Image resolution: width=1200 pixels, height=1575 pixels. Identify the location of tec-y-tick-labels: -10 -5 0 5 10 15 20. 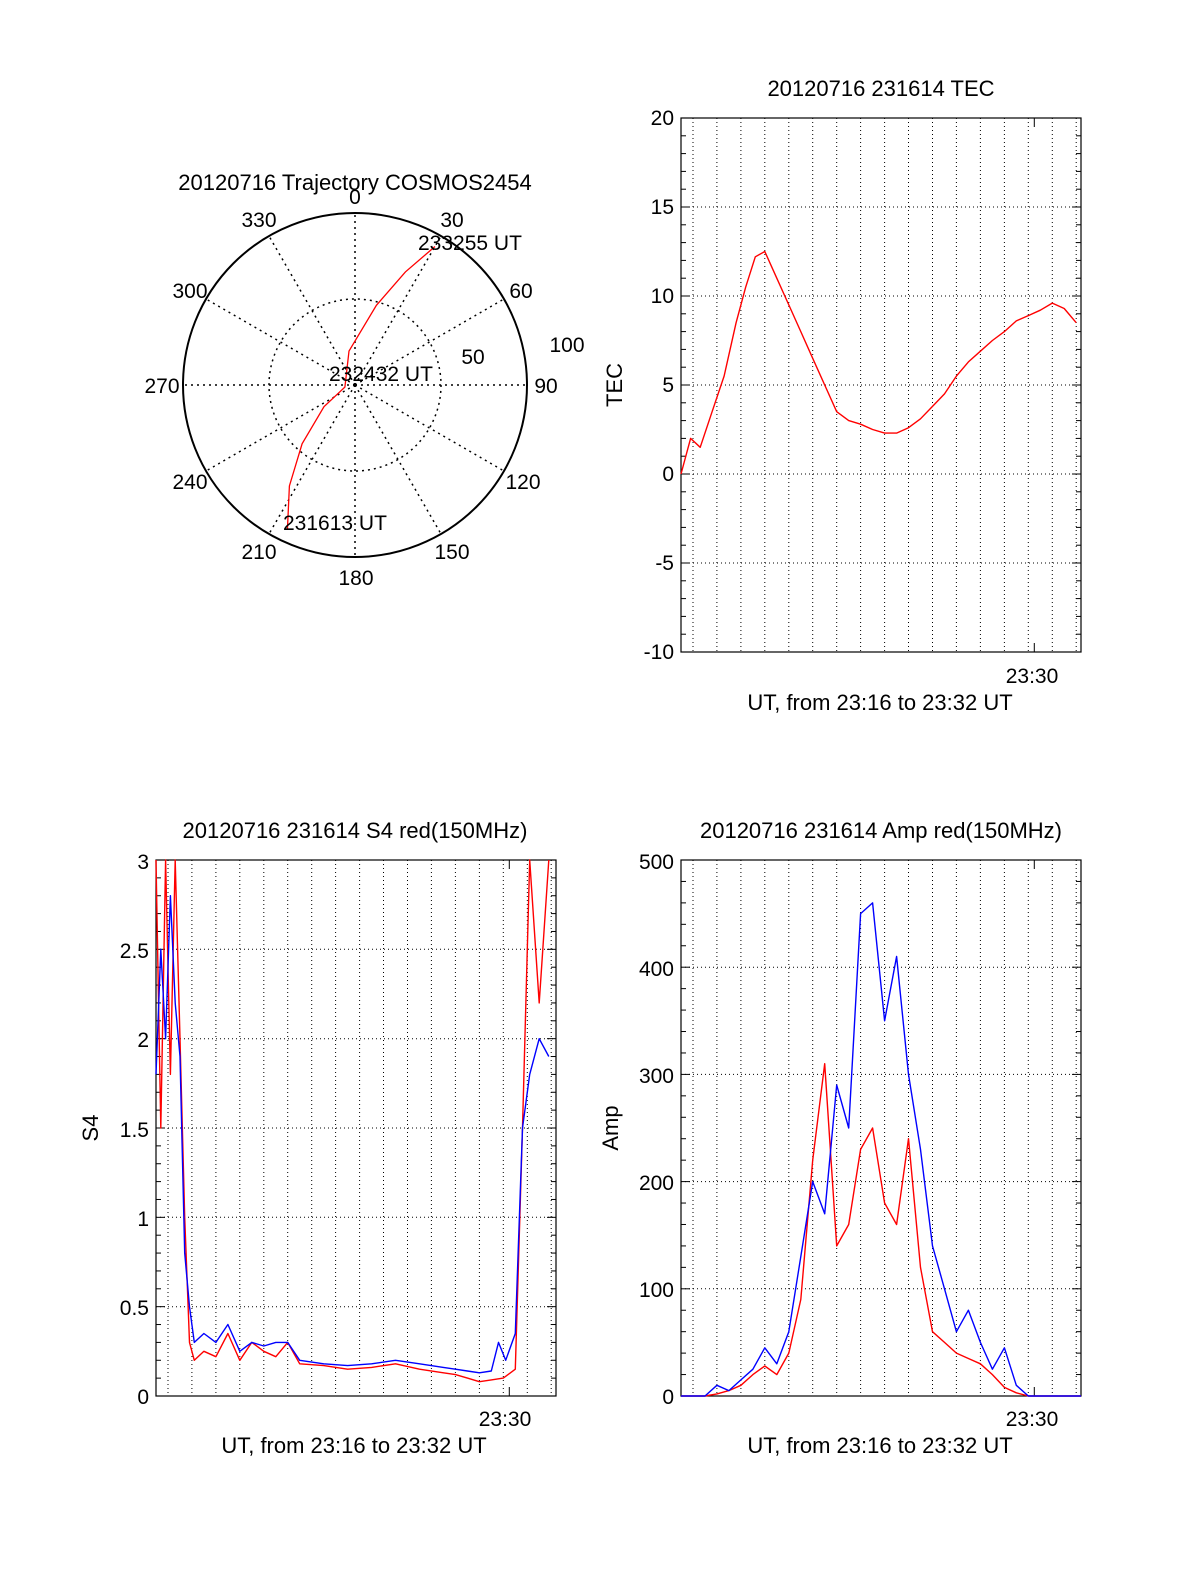
(659, 385).